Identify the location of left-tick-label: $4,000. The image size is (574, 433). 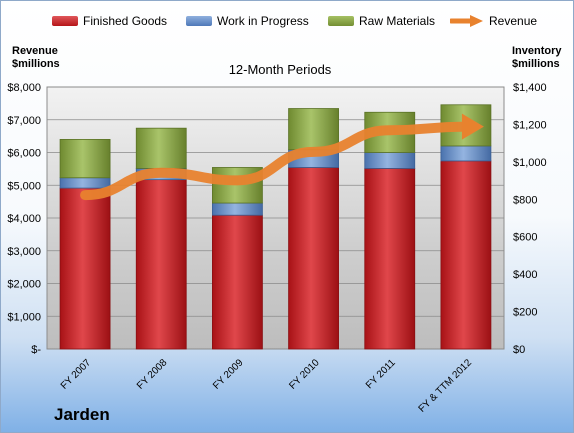
(24, 219).